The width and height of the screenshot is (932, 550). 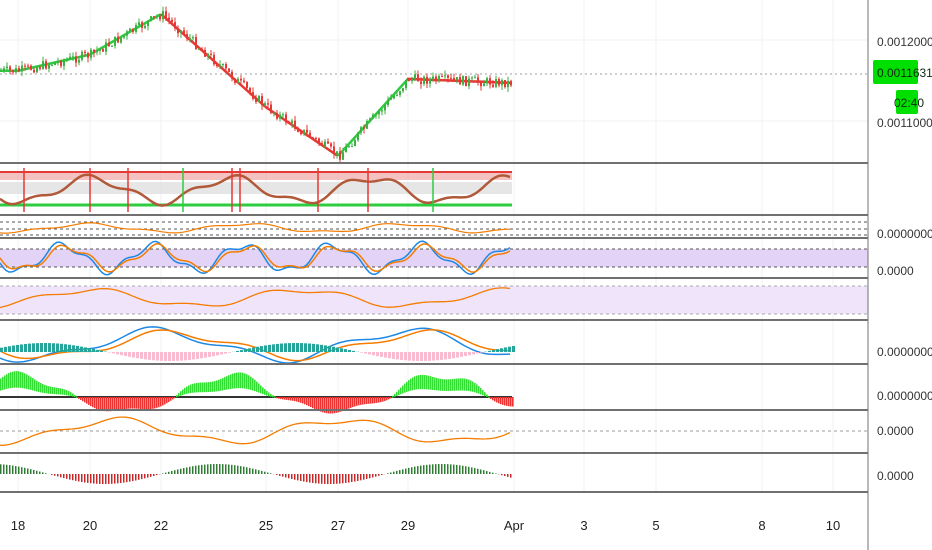 What do you see at coordinates (408, 525) in the screenshot?
I see `time-tick-label: 29` at bounding box center [408, 525].